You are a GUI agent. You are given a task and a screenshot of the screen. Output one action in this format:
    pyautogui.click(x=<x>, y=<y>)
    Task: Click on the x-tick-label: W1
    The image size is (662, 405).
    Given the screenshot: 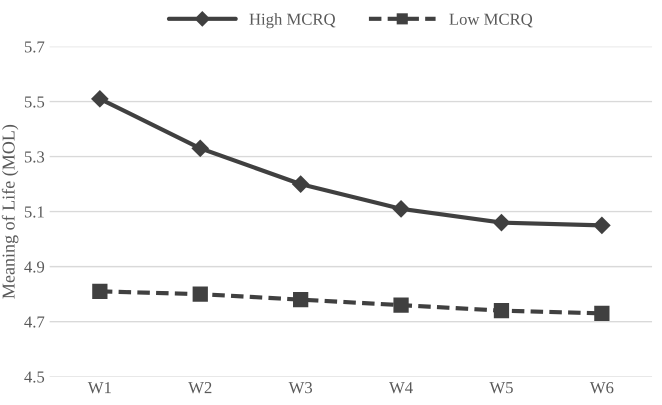 What is the action you would take?
    pyautogui.click(x=99, y=388)
    